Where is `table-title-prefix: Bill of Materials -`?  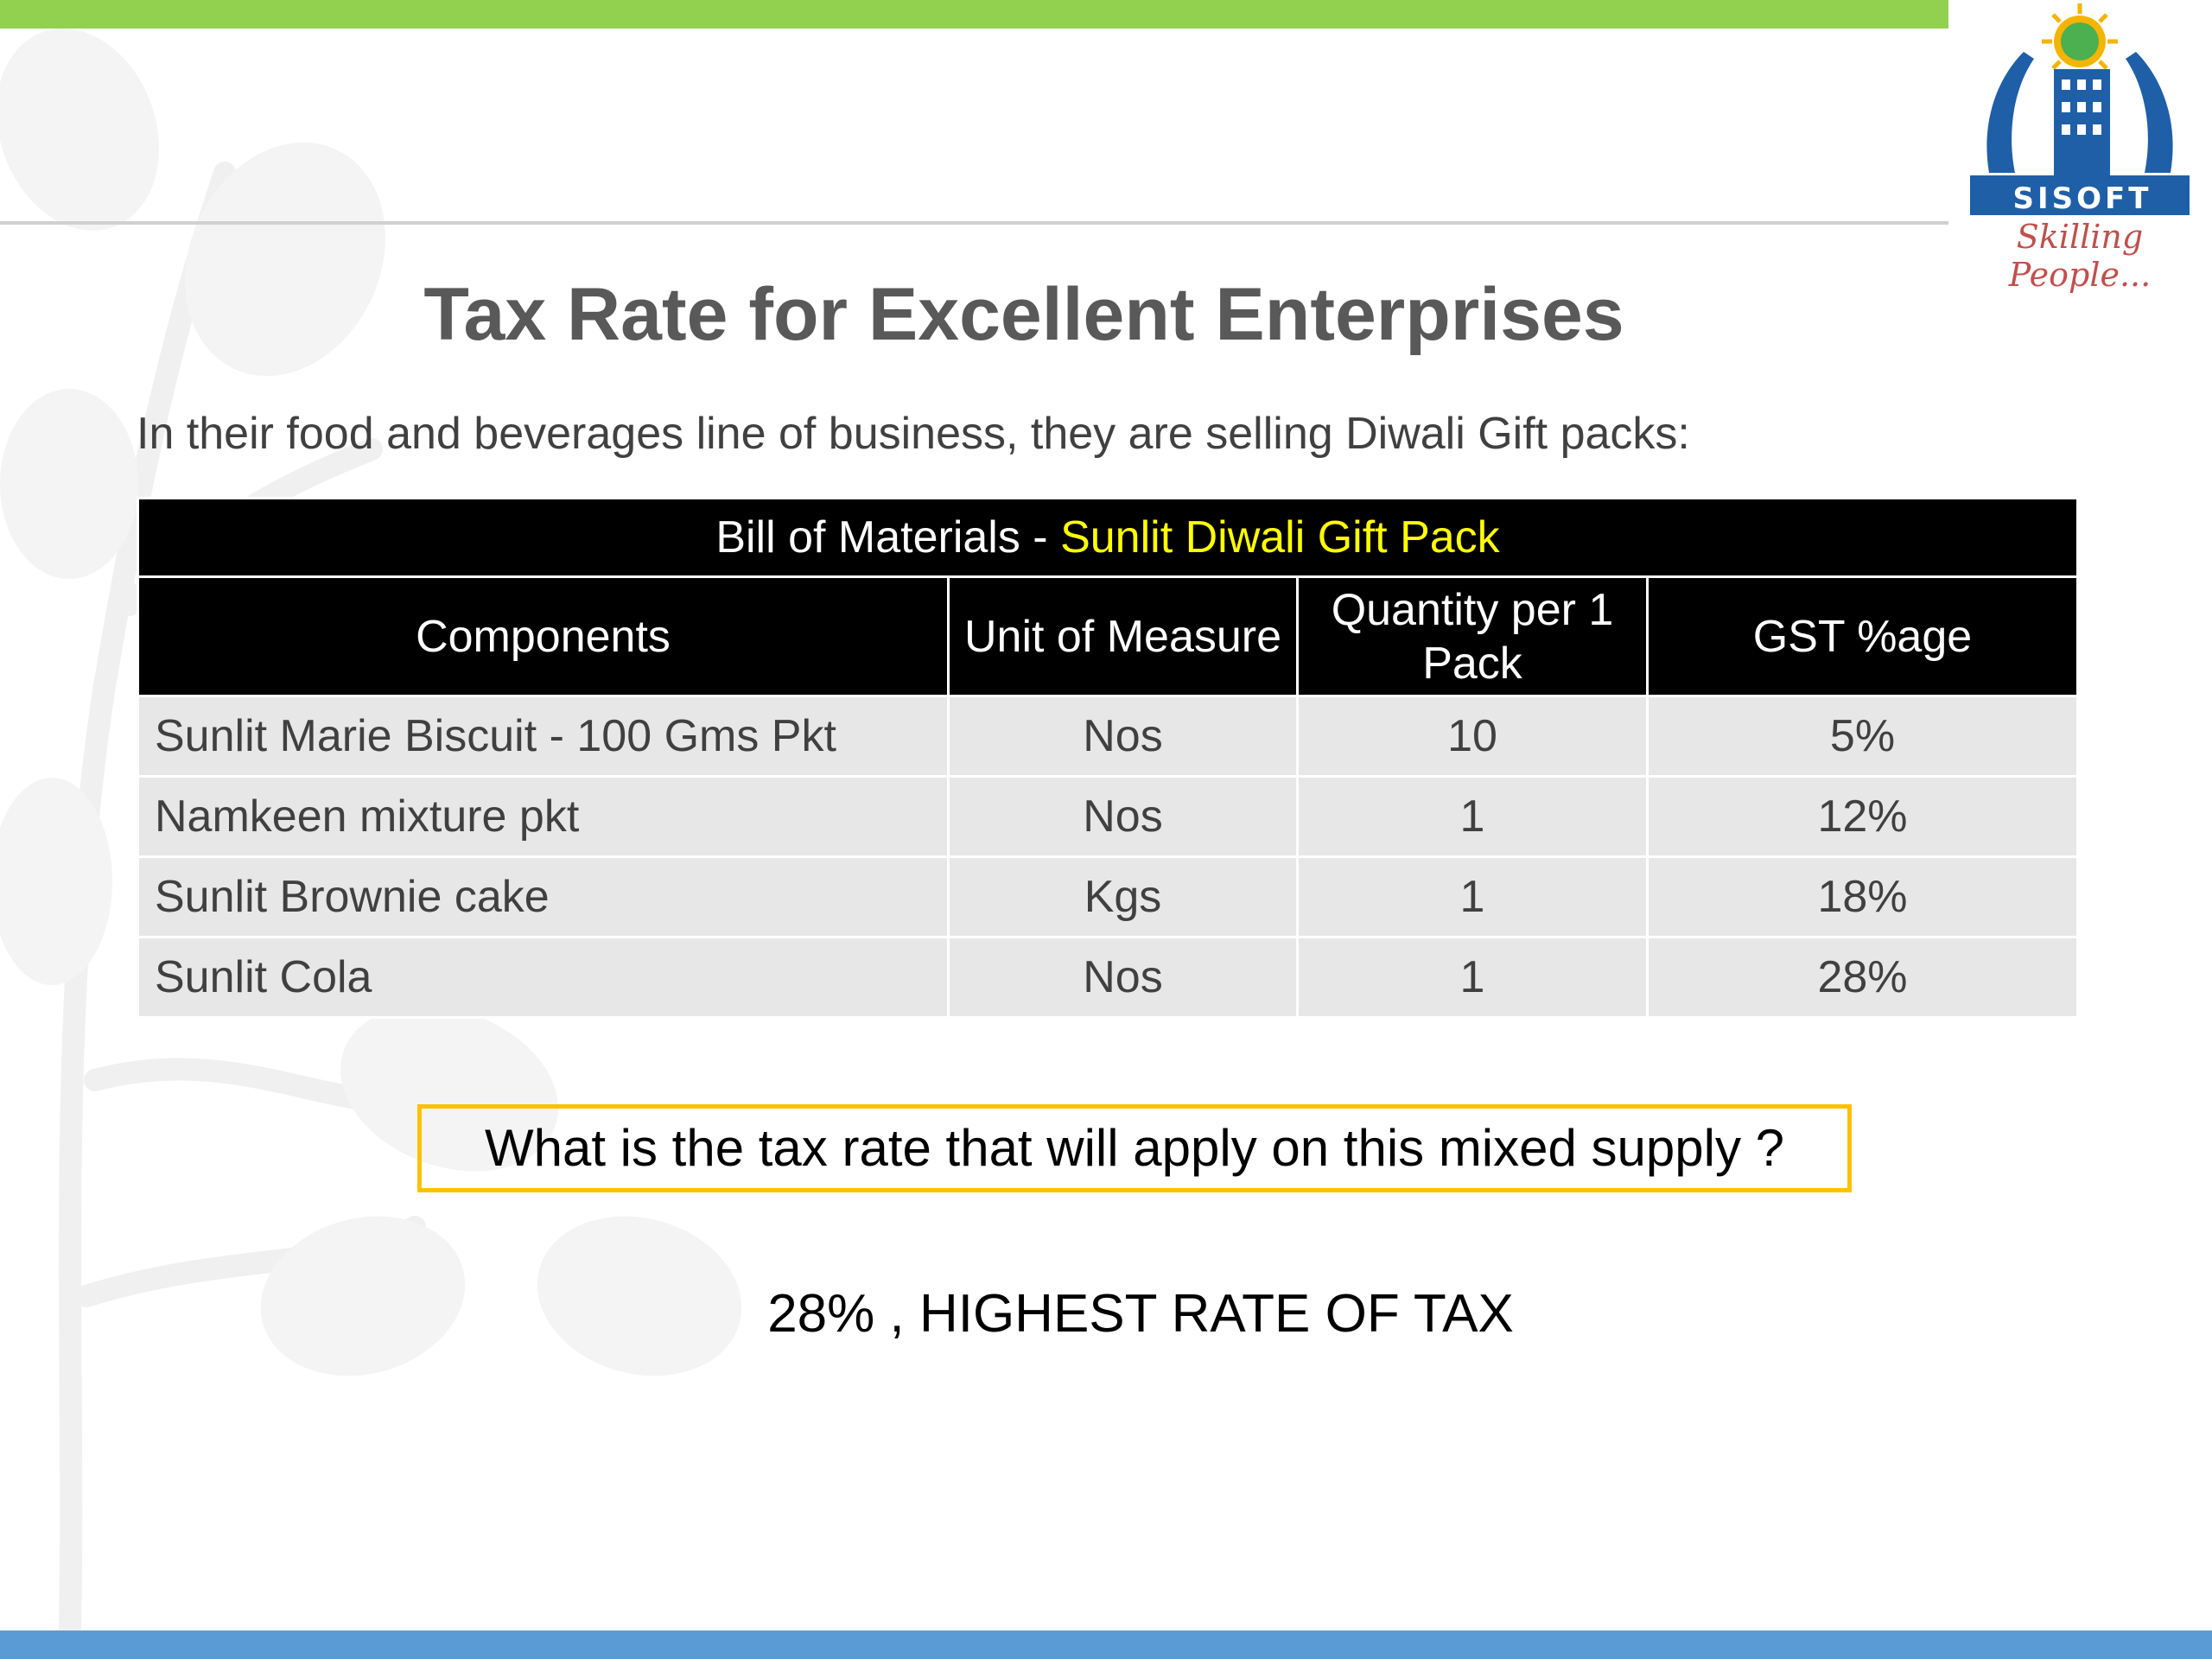 table-title-prefix: Bill of Materials - is located at coordinates (888, 537).